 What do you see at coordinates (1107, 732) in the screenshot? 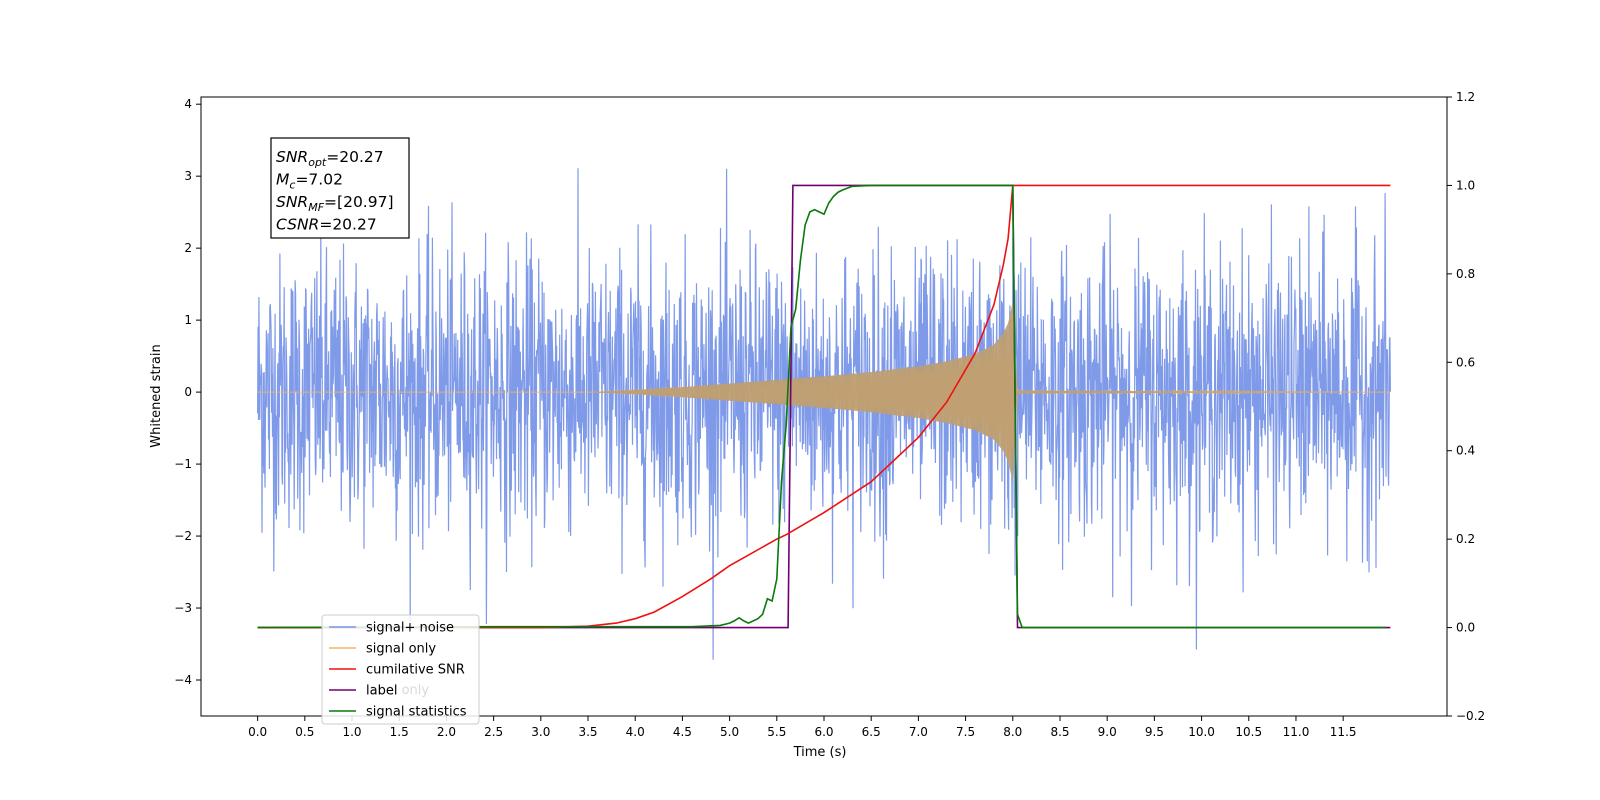
I see `x-tick-label: 9.0` at bounding box center [1107, 732].